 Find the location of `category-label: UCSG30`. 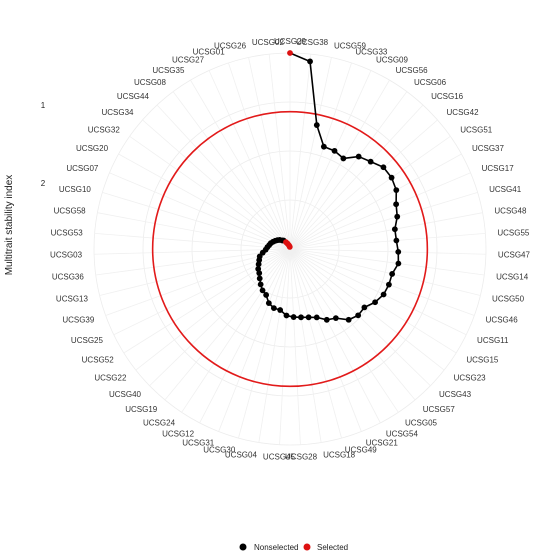

category-label: UCSG30 is located at coordinates (219, 450).